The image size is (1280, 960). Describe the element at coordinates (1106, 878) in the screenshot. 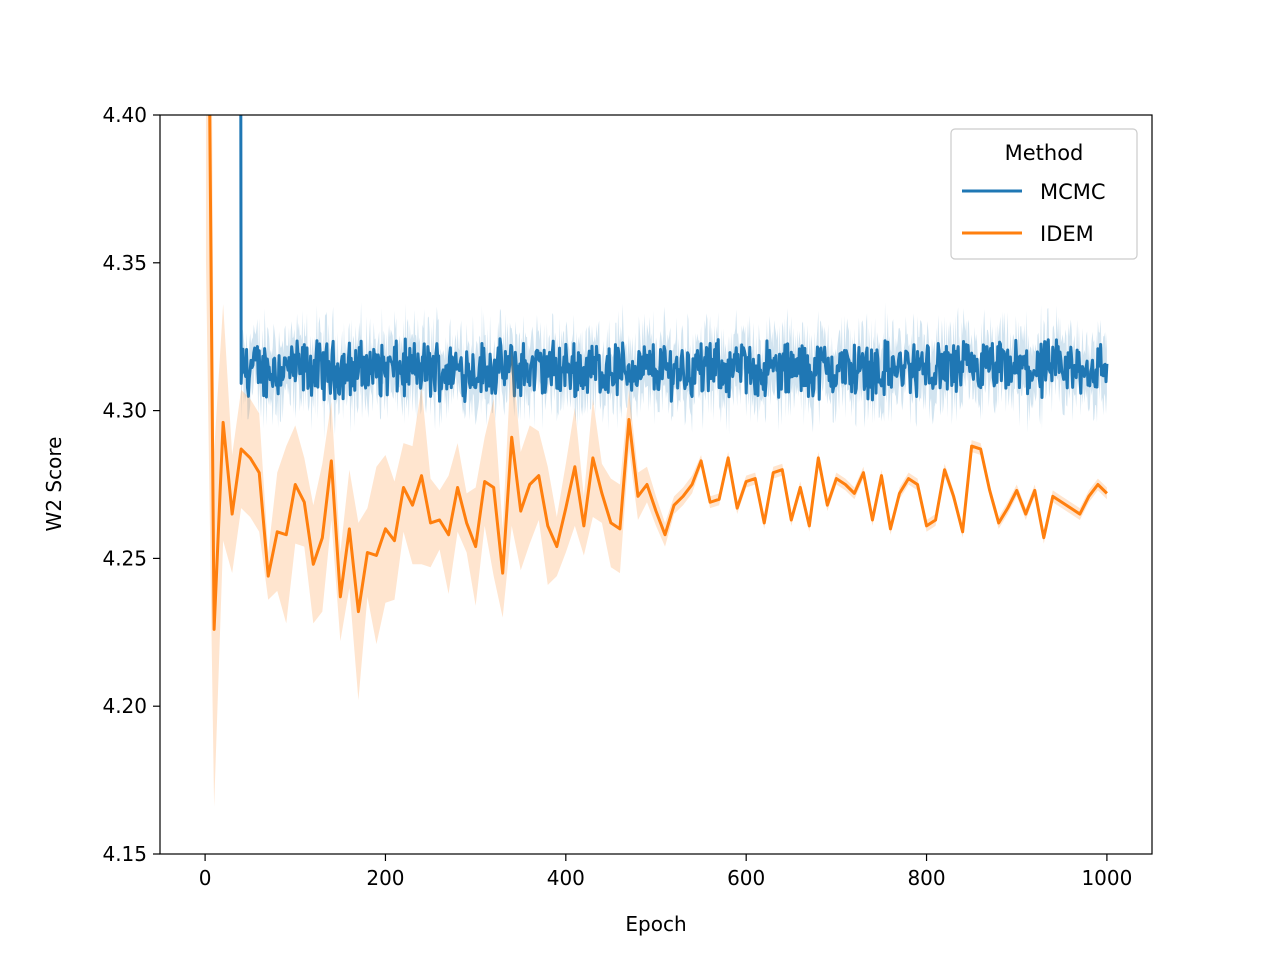

I see `x-tick-label: 1000` at that location.